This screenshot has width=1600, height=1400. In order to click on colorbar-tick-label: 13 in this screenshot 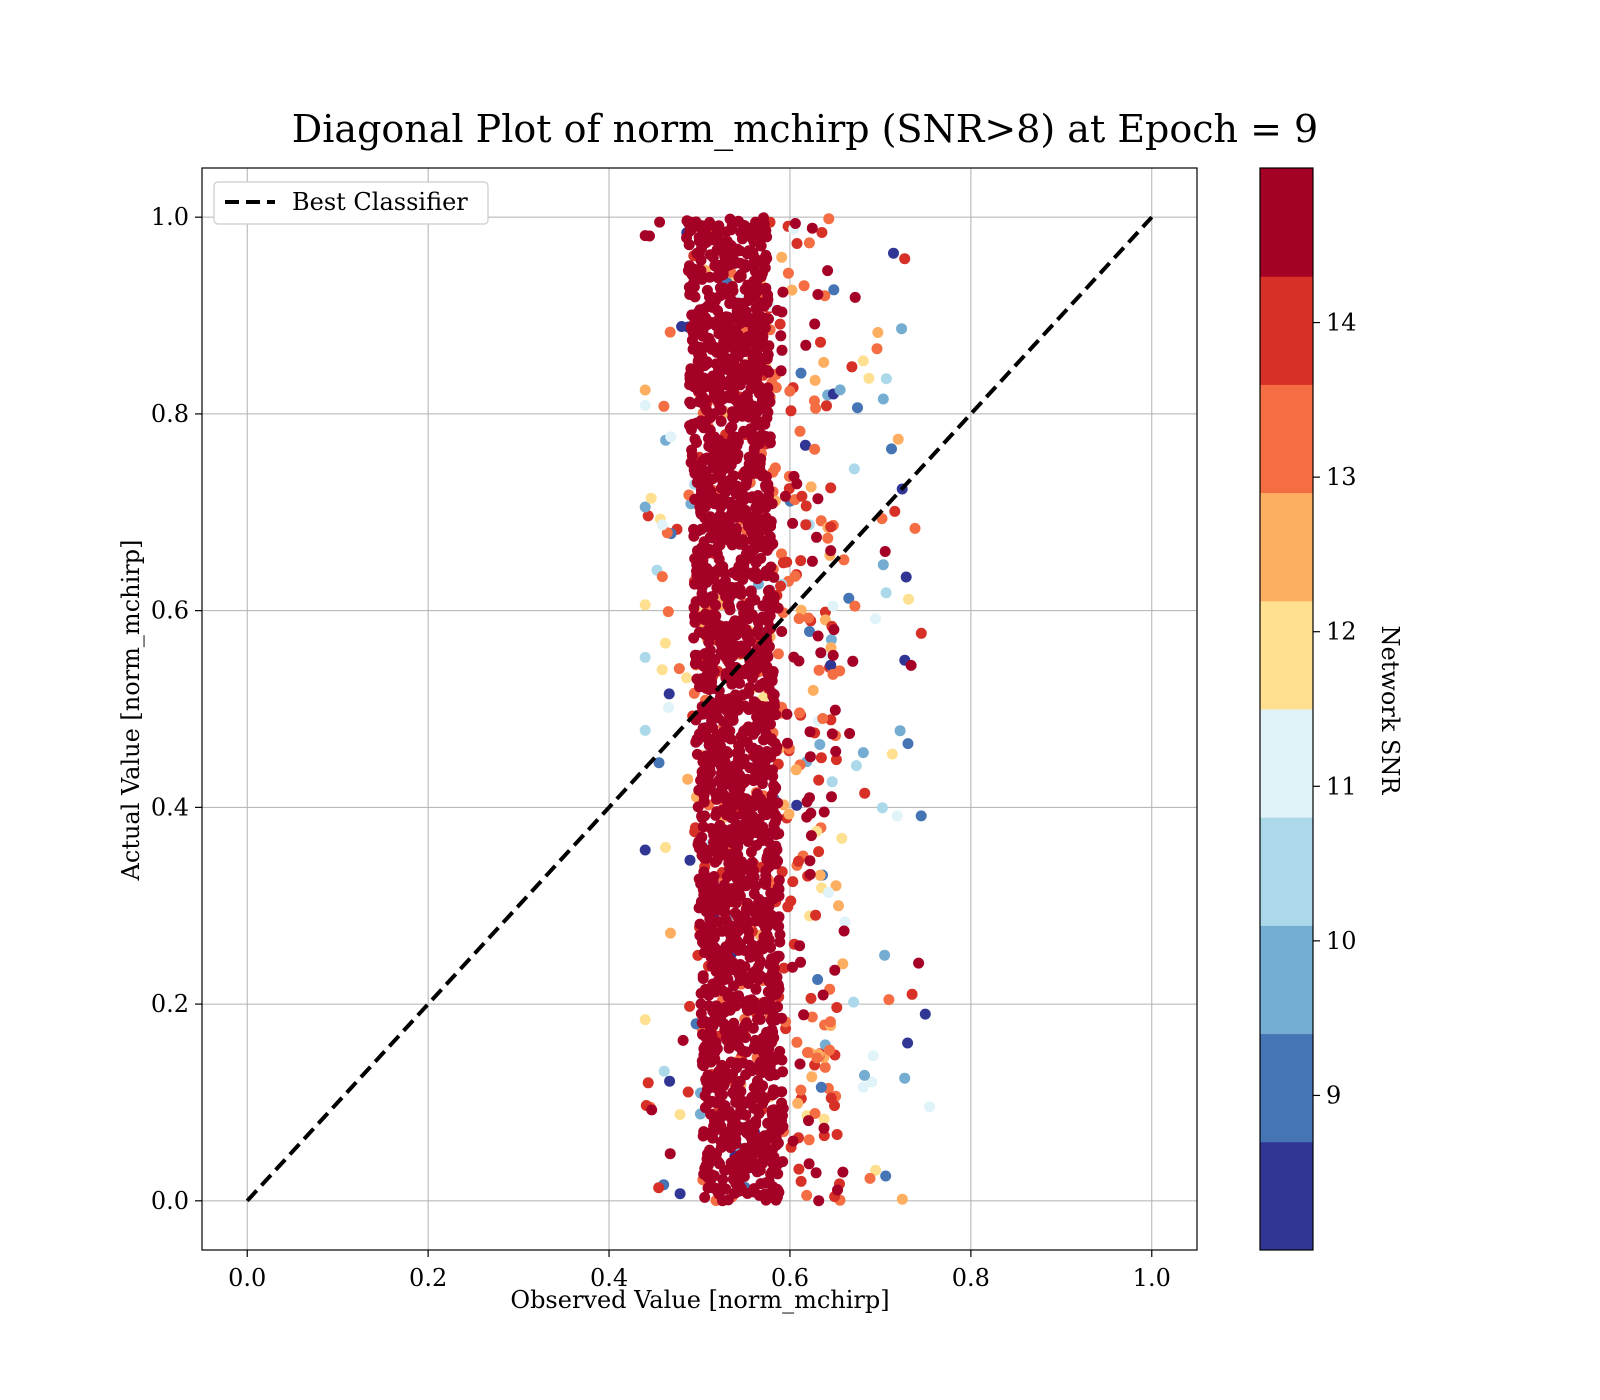, I will do `click(1341, 477)`.